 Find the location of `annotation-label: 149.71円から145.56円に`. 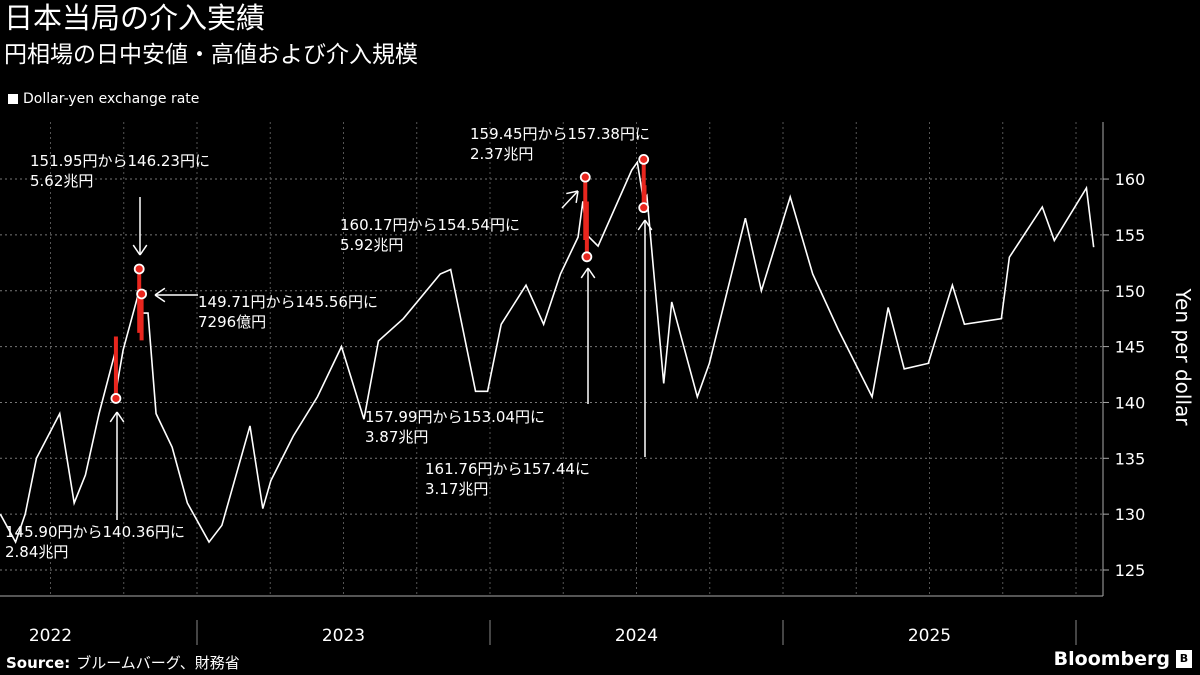

annotation-label: 149.71円から145.56円に is located at coordinates (288, 302).